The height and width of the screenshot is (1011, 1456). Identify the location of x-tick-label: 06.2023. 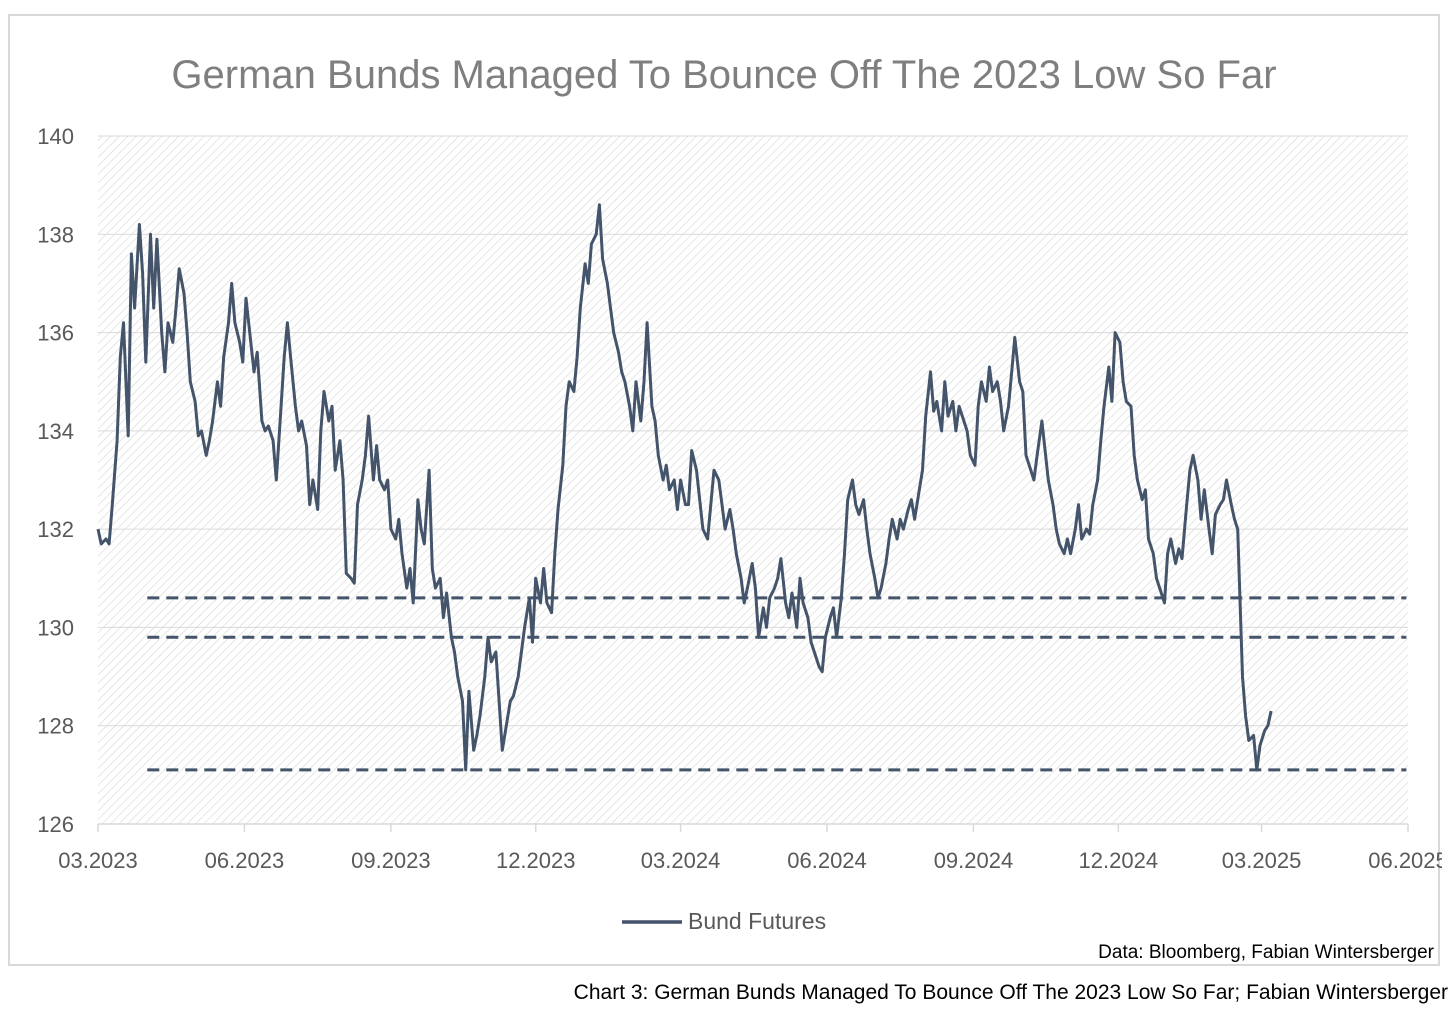
(245, 860).